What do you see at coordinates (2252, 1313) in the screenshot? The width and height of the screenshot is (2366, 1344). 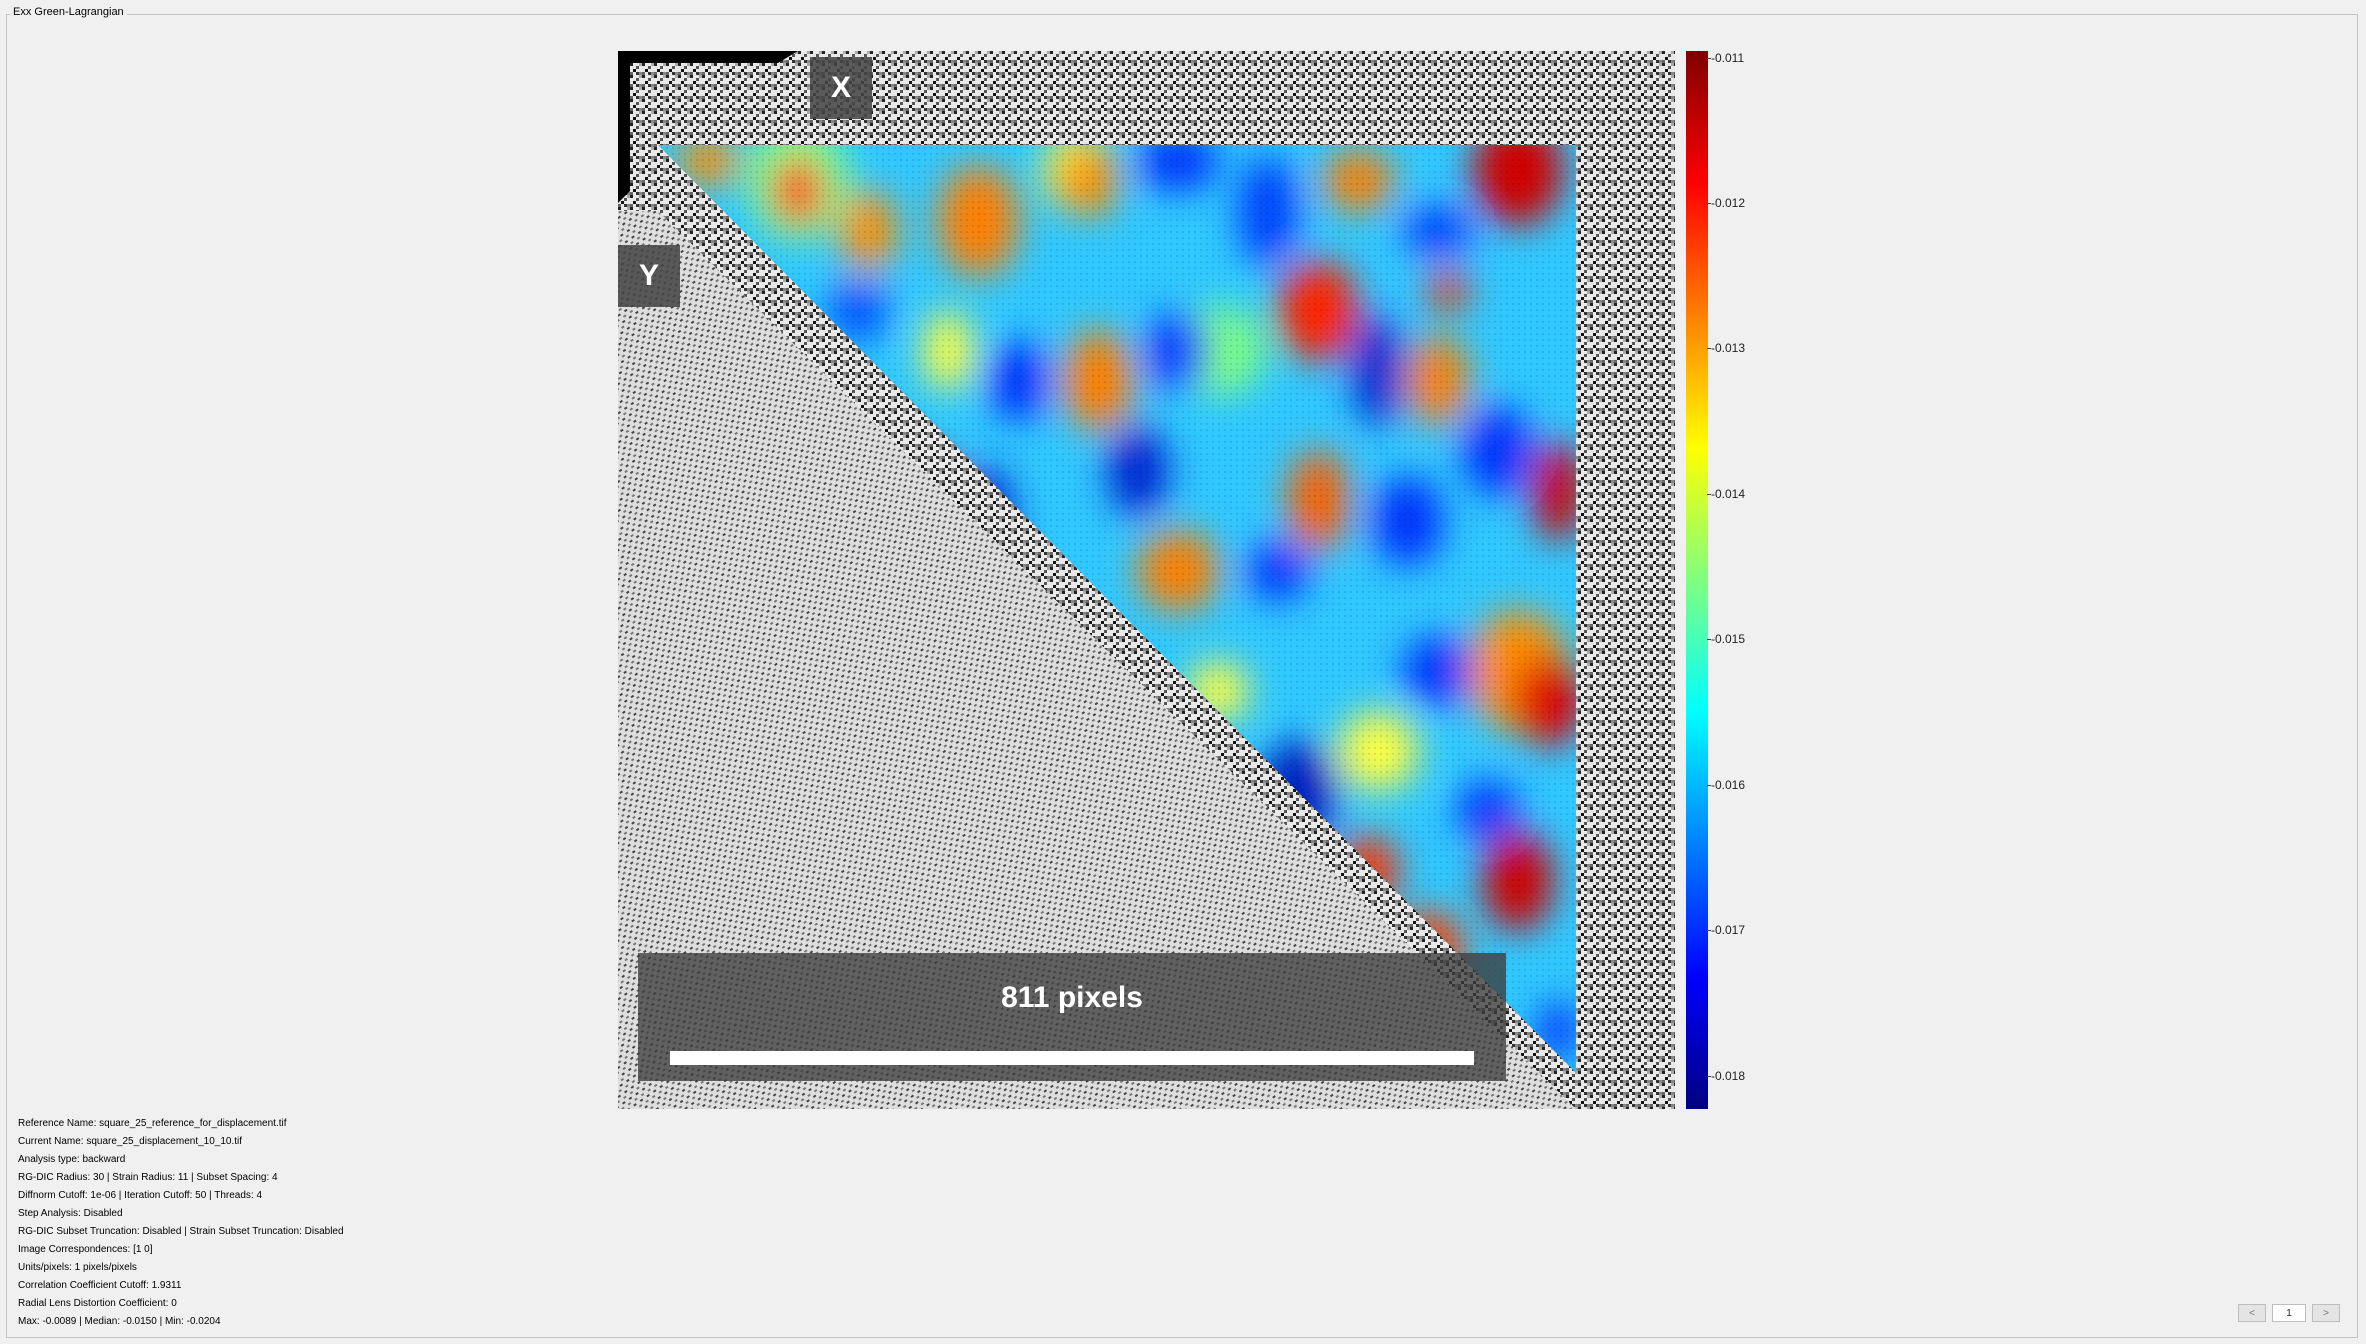 I see `prev-page-button: <` at bounding box center [2252, 1313].